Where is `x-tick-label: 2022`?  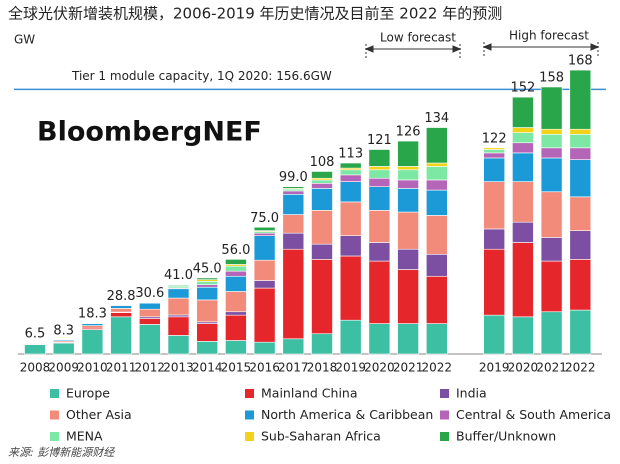 x-tick-label: 2022 is located at coordinates (580, 368).